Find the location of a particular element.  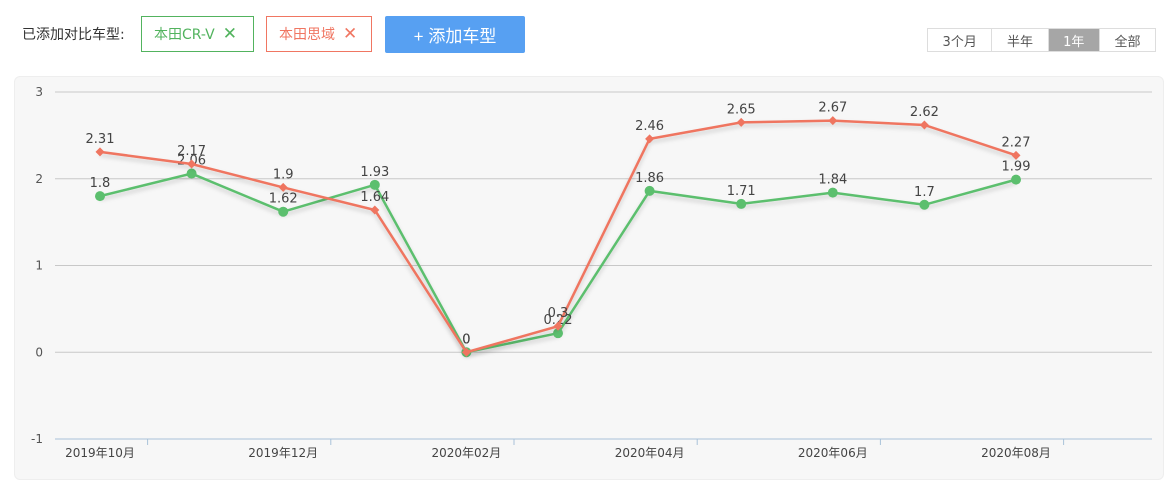

data-label: 2.27 is located at coordinates (1016, 142).